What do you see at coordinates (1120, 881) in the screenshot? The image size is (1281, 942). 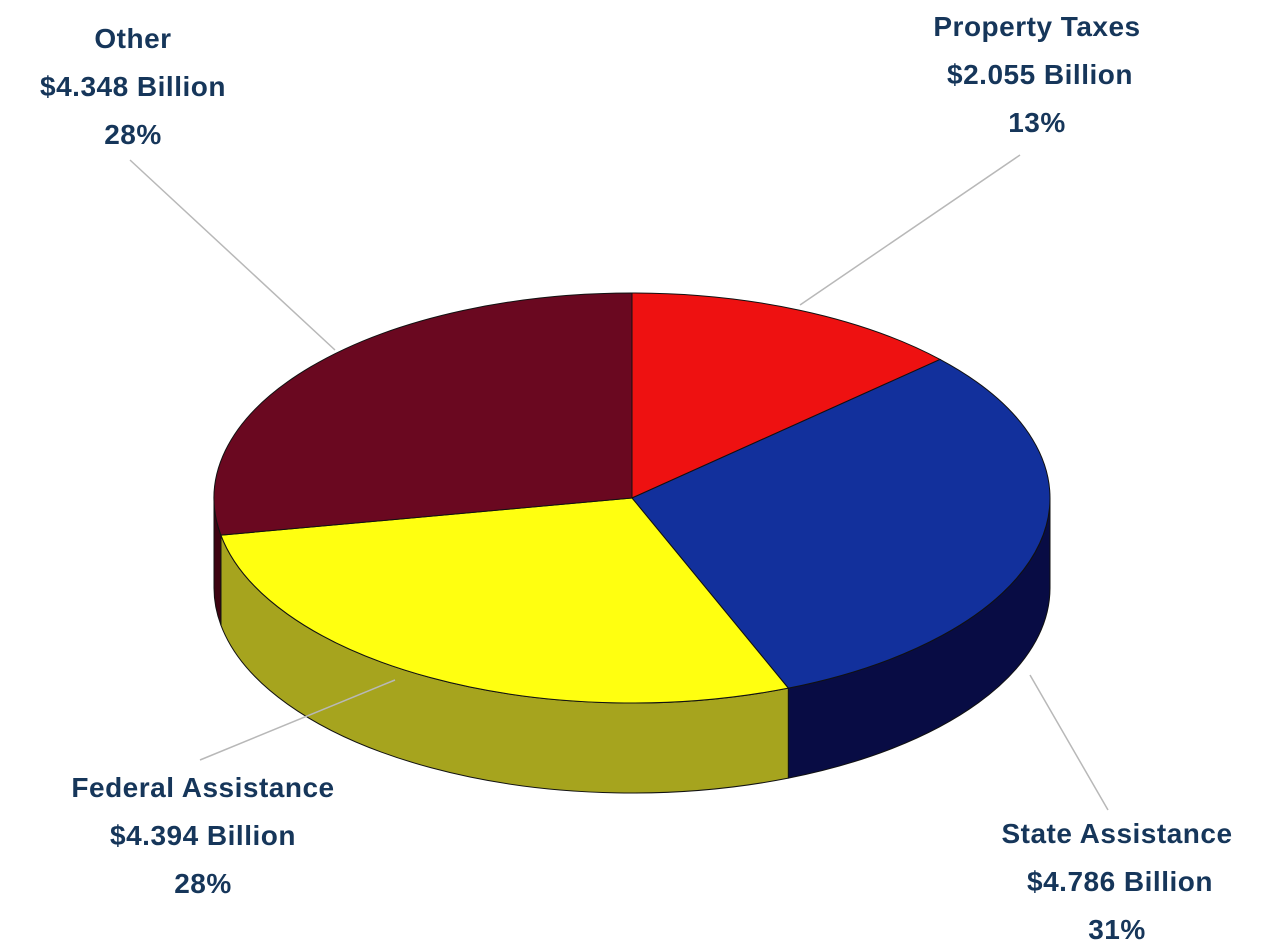 I see `label-state-assistance-amount: $4.786 Billion` at bounding box center [1120, 881].